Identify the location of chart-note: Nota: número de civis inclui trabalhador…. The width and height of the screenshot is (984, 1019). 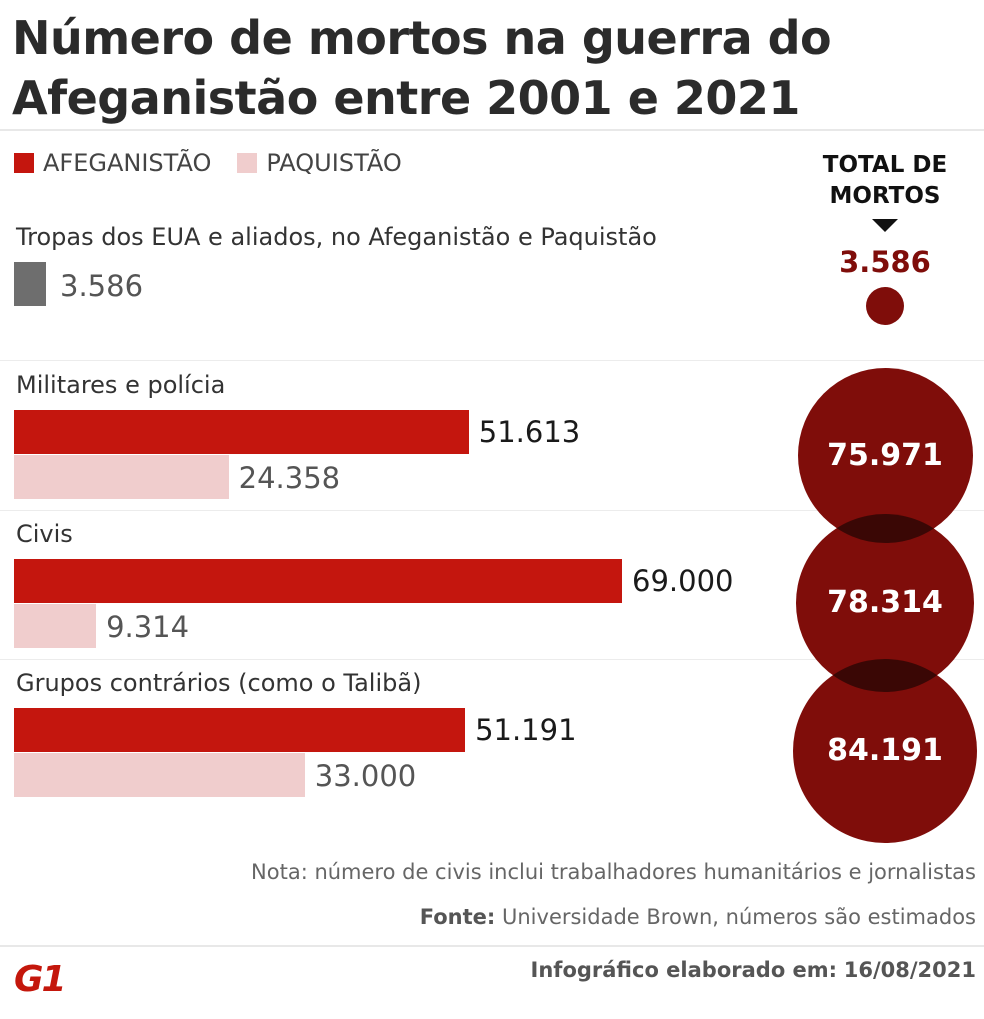
(613, 872).